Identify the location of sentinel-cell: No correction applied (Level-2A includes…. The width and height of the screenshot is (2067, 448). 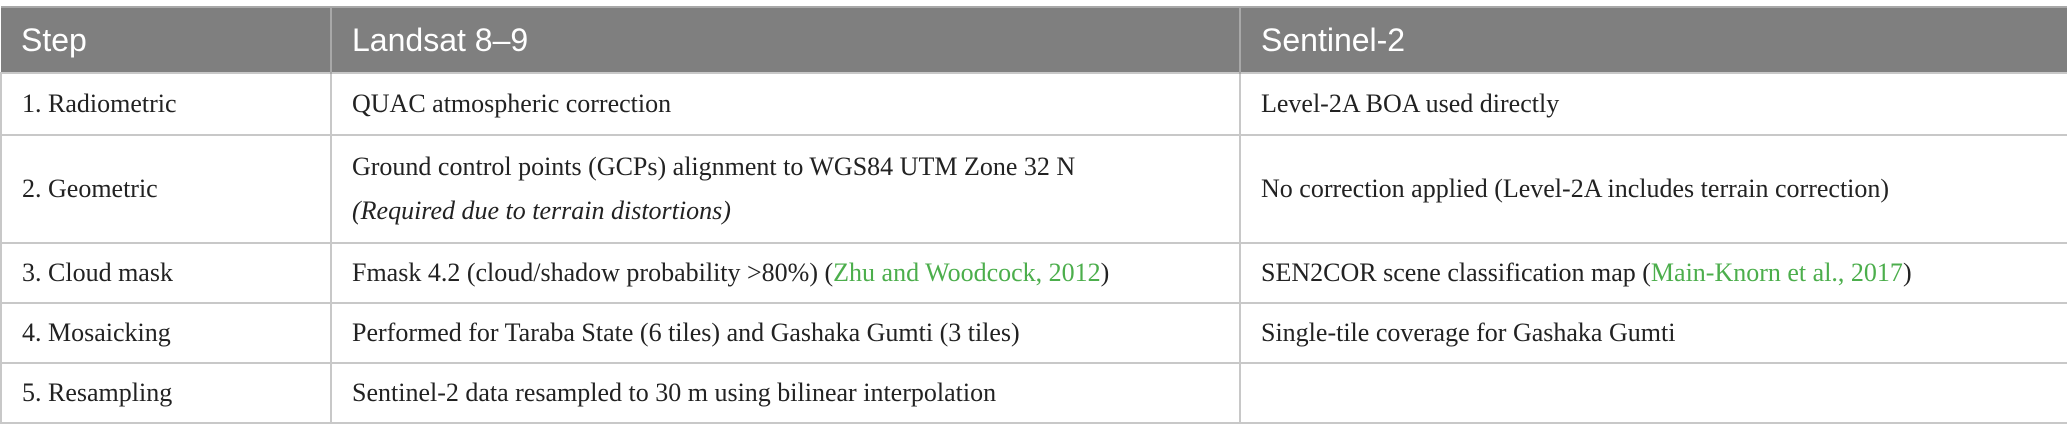
(1653, 189).